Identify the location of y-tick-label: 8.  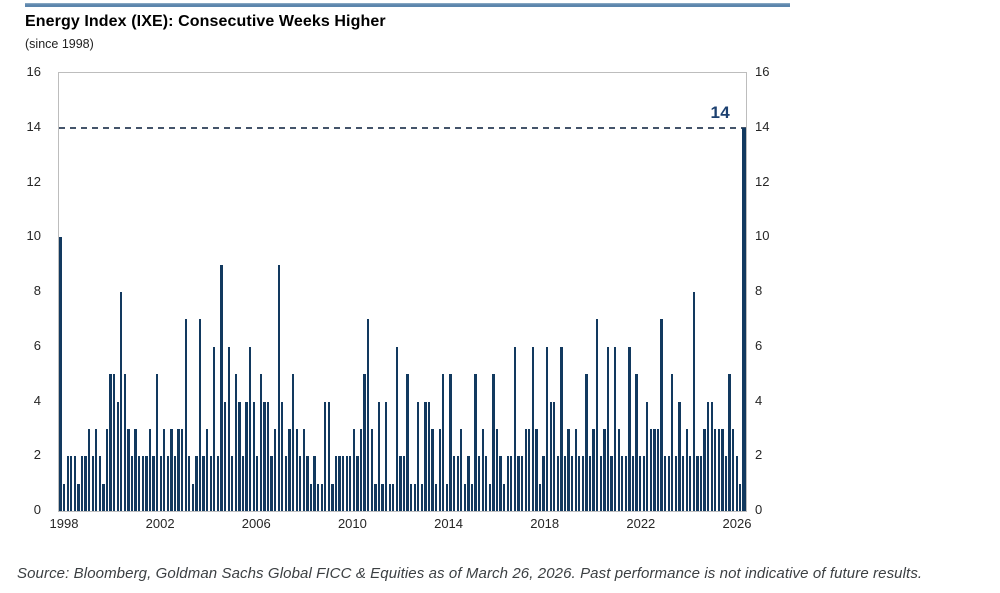
(759, 290).